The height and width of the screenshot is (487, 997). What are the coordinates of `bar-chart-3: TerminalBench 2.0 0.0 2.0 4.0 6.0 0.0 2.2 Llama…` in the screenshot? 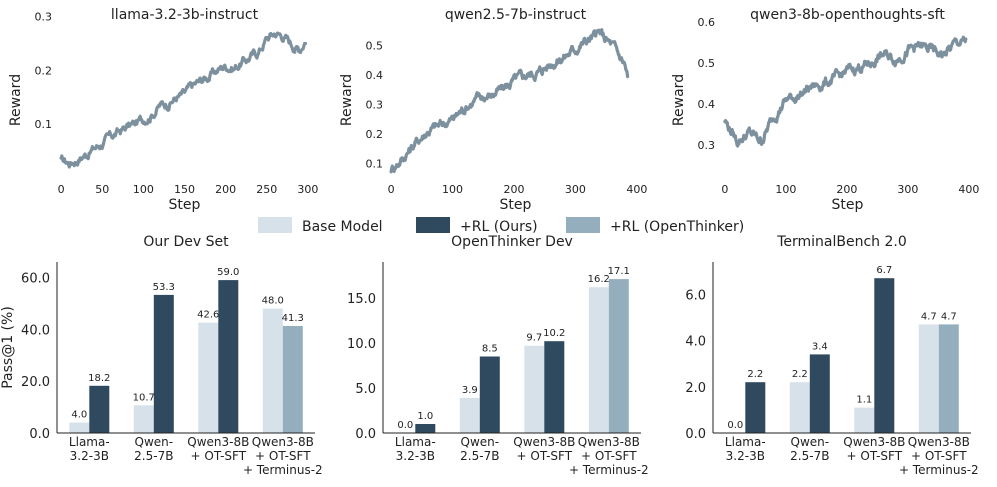 It's located at (831, 355).